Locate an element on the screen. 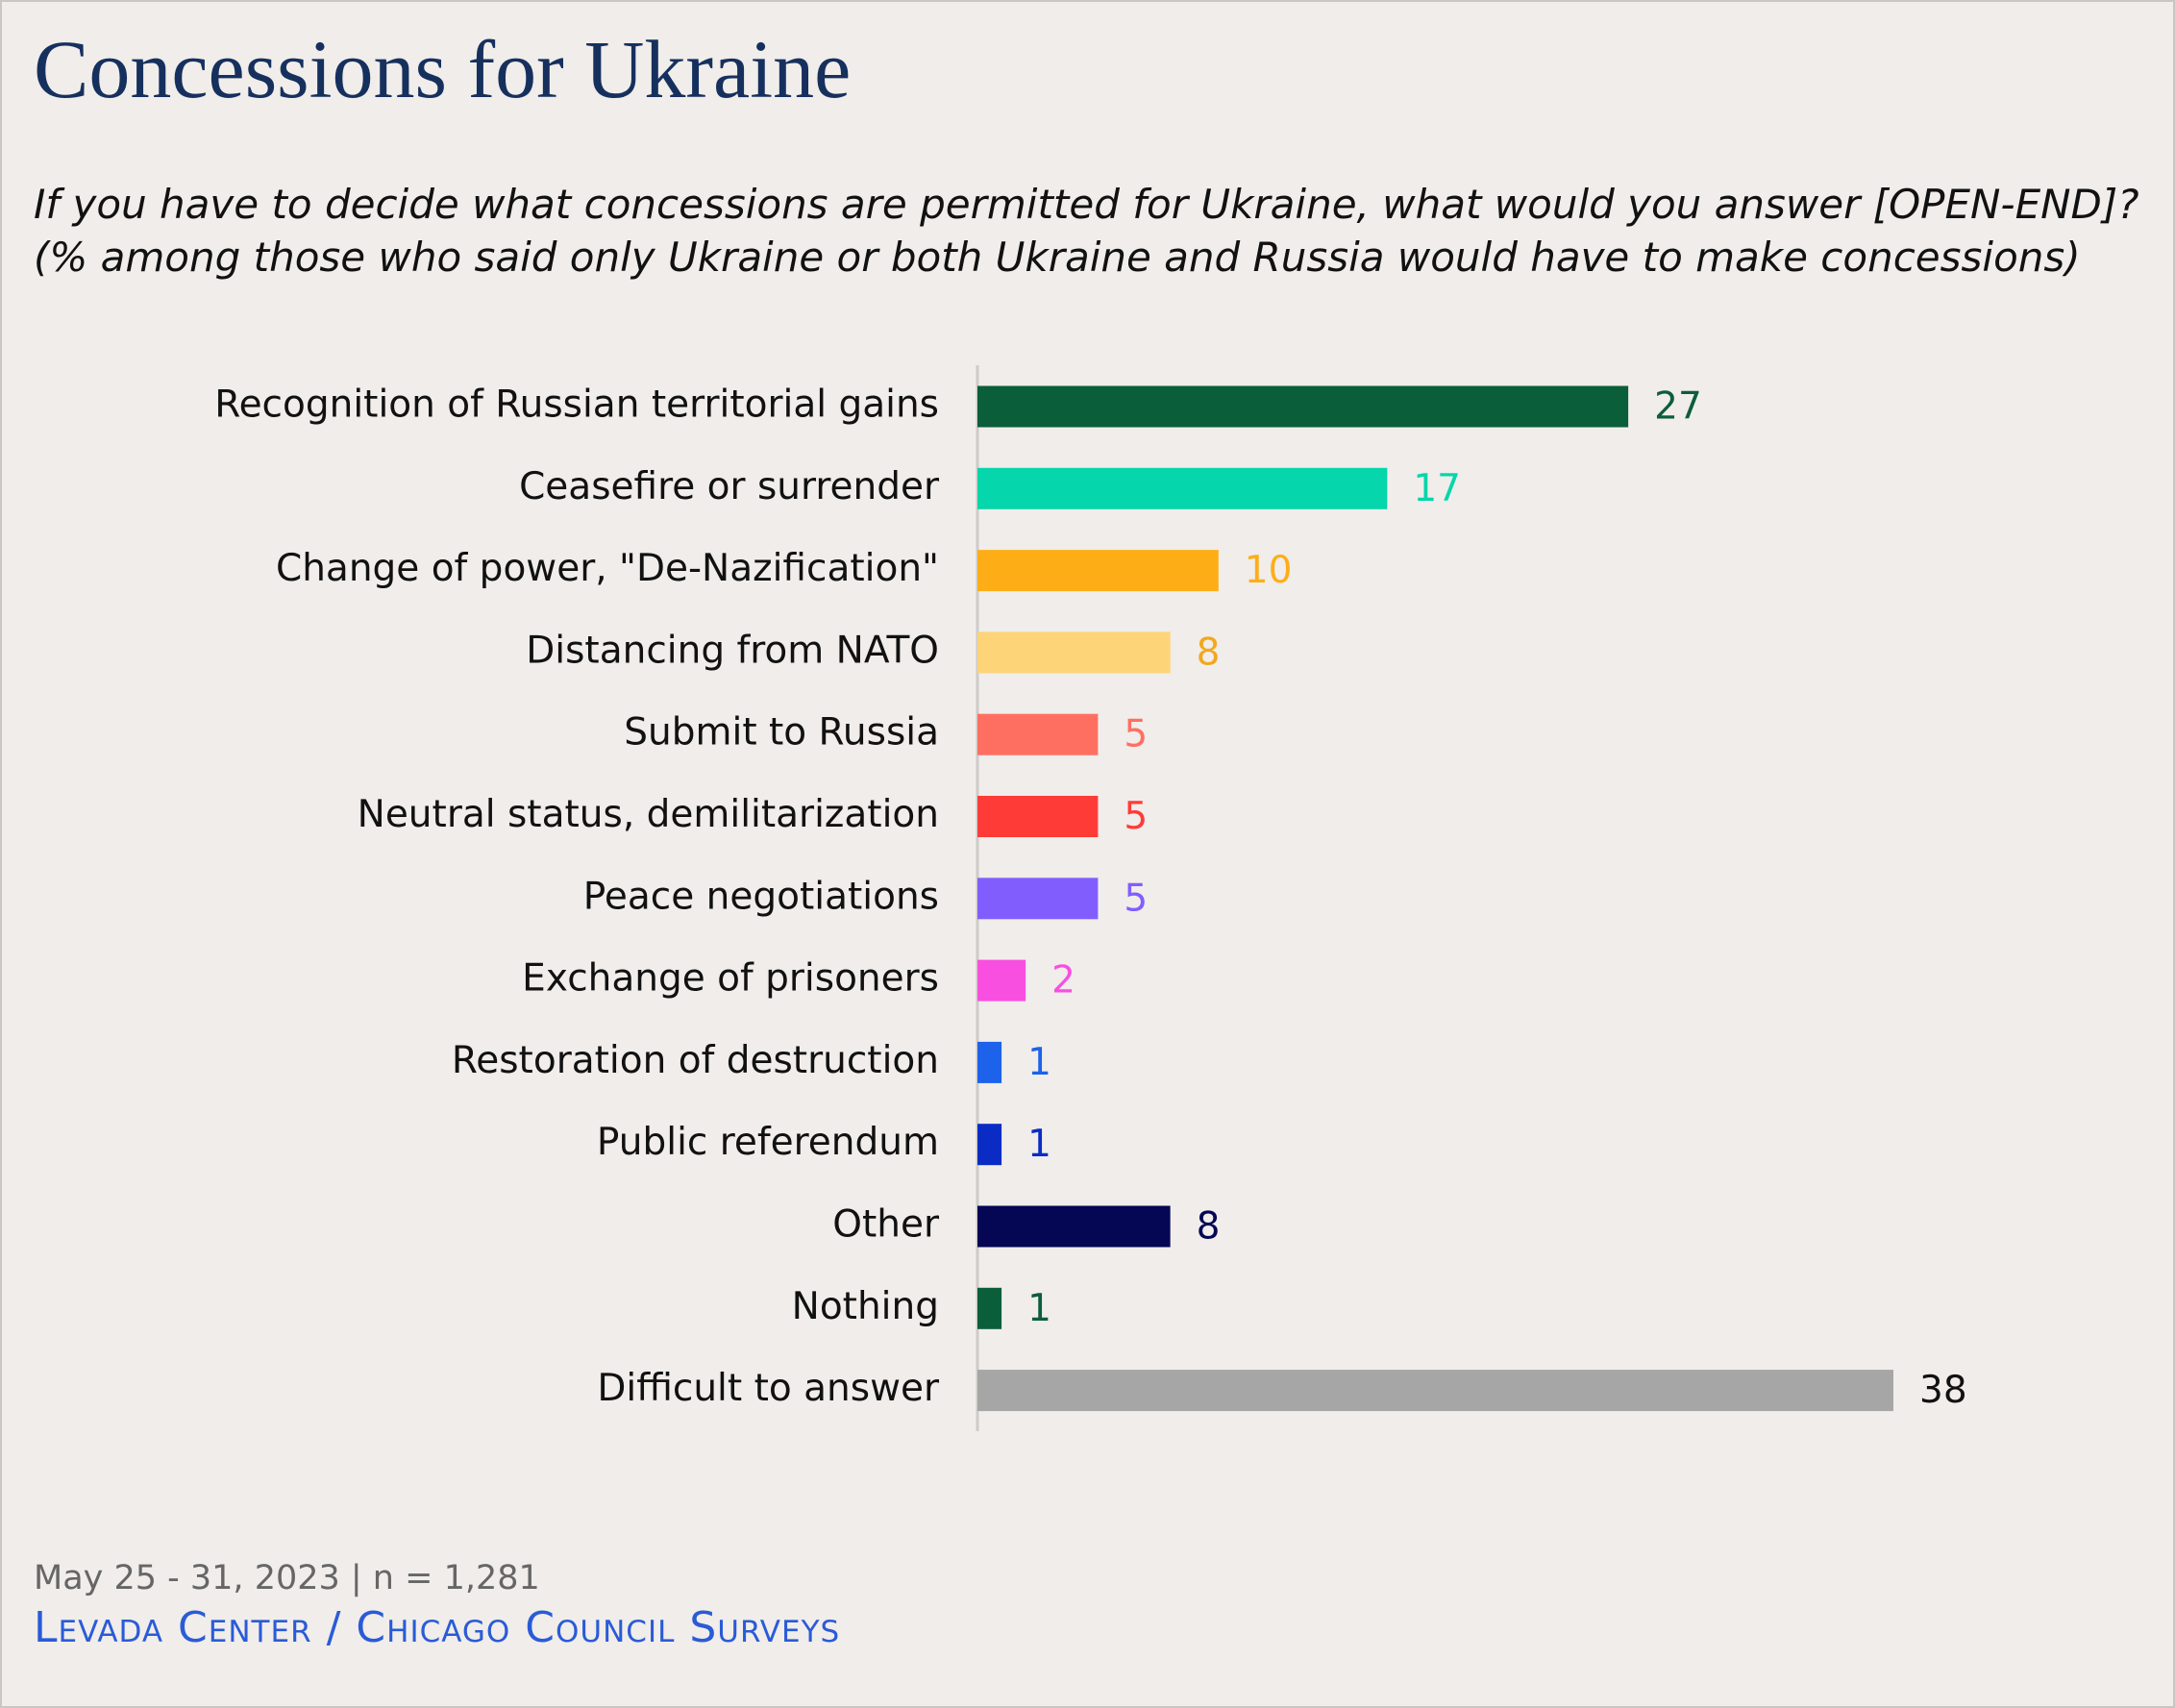 This screenshot has width=2175, height=1708. category-label: Public referendum is located at coordinates (768, 1143).